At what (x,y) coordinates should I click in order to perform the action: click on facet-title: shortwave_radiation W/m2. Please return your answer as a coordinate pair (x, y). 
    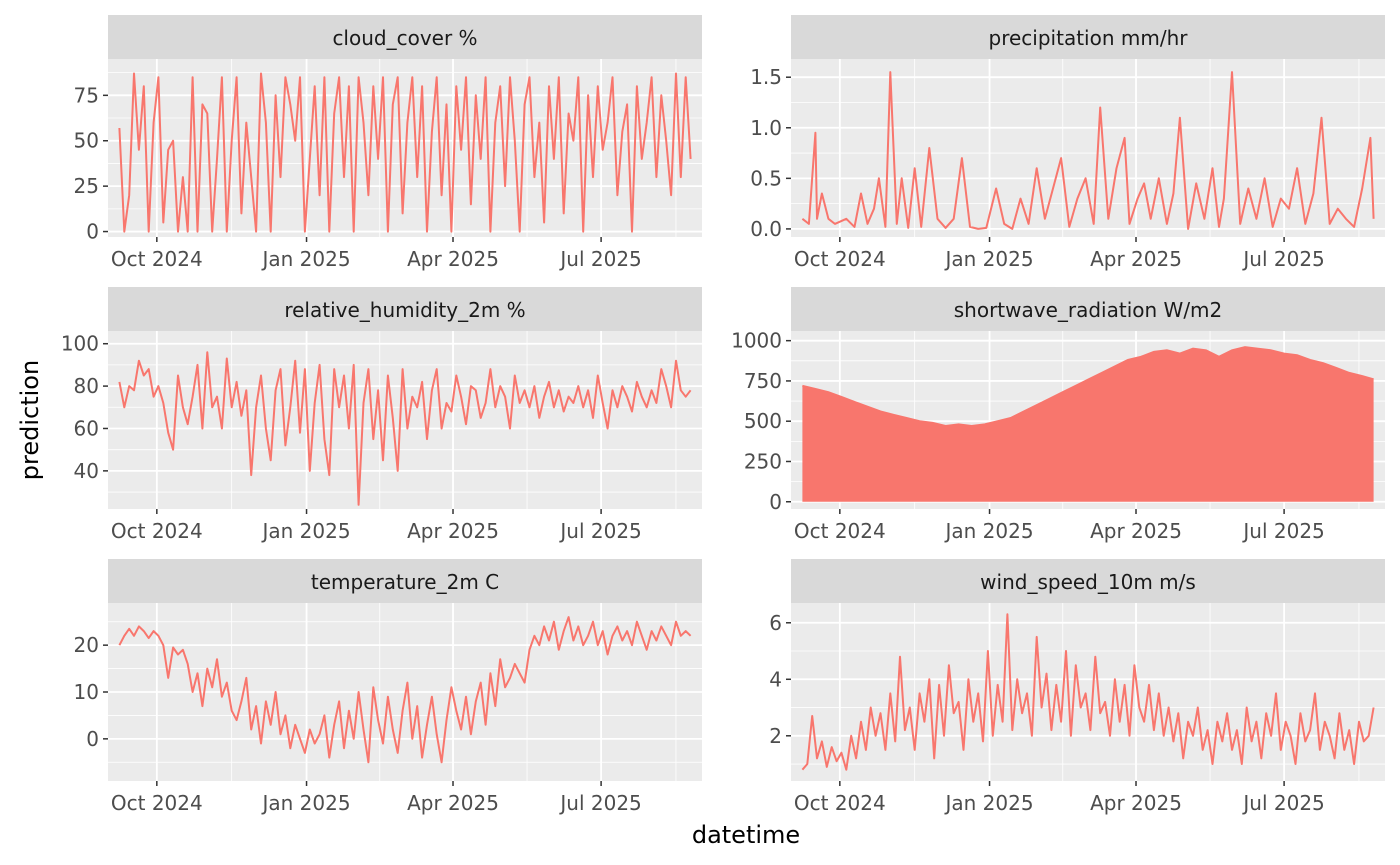
    Looking at the image, I should click on (1088, 310).